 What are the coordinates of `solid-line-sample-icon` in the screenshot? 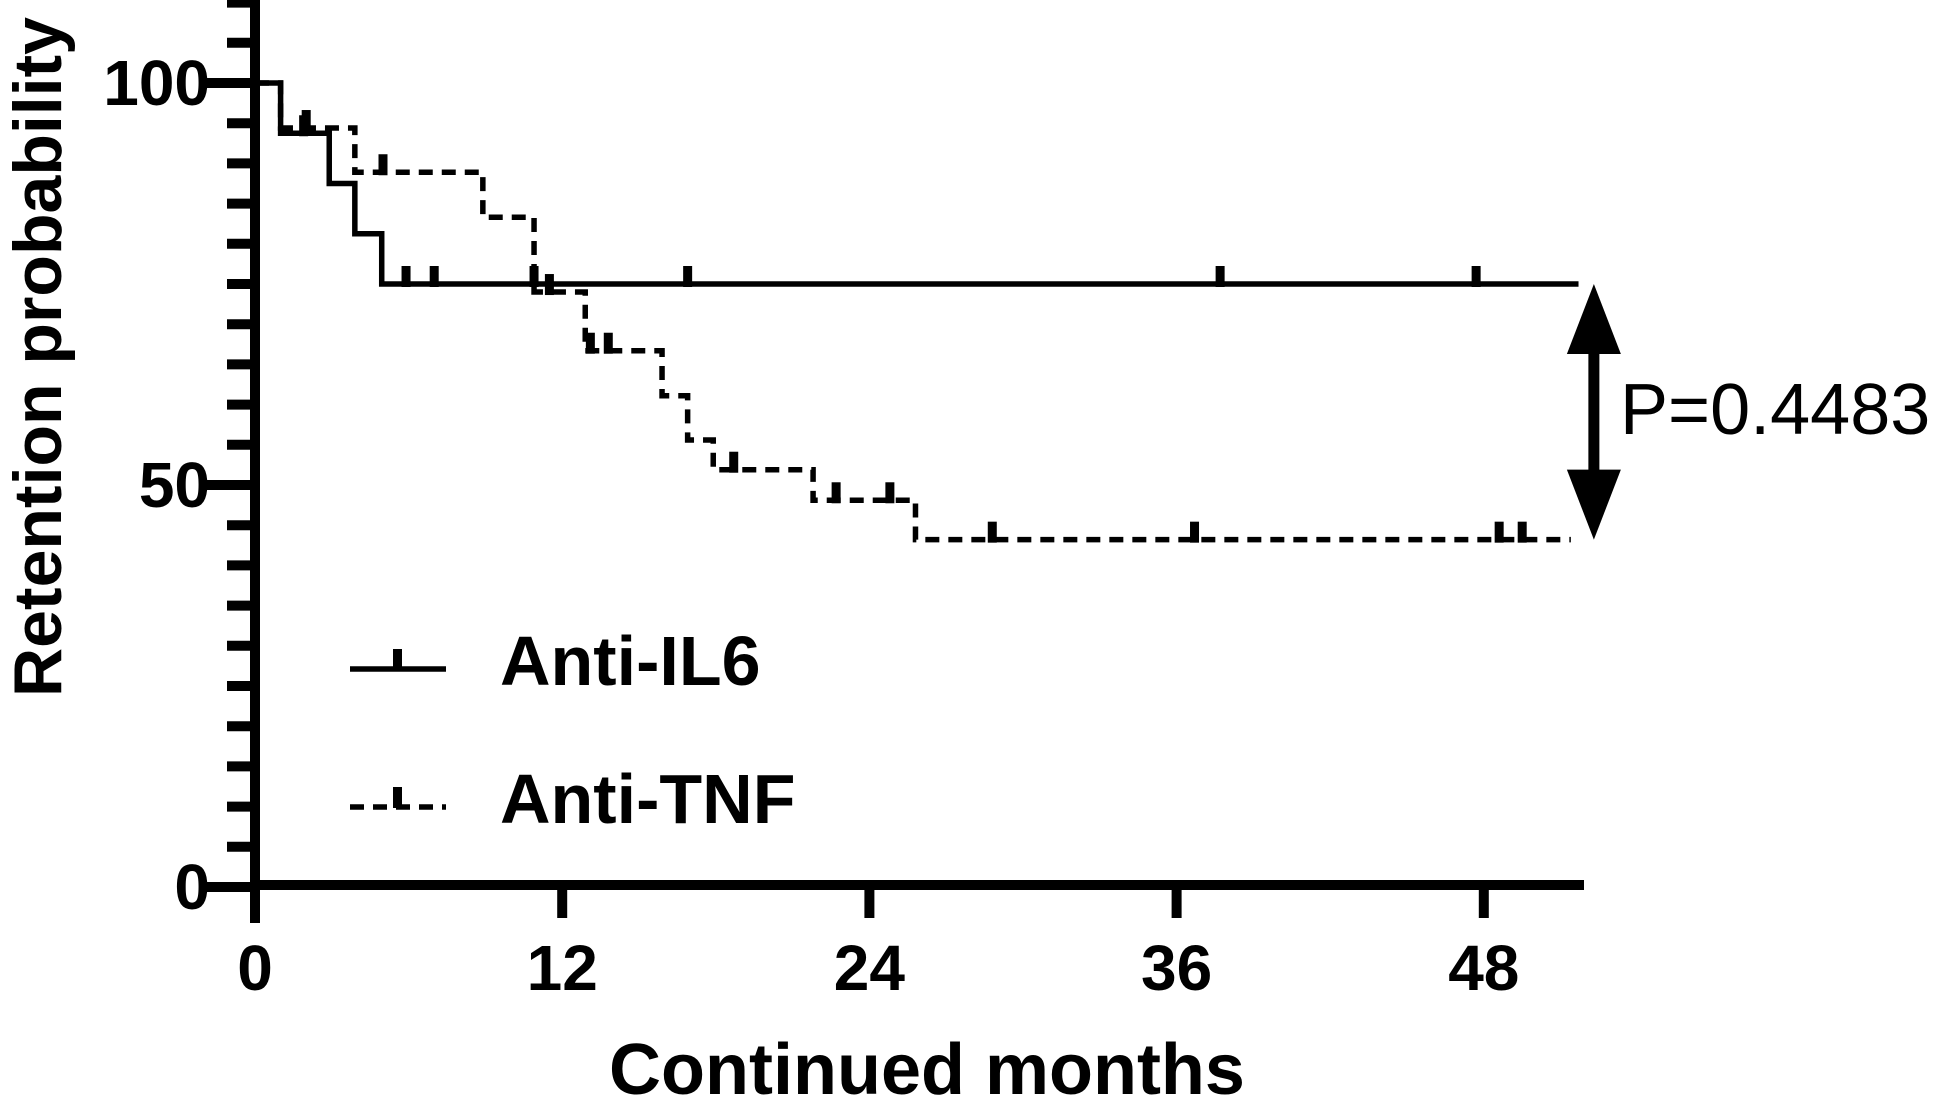 It's located at (398, 660).